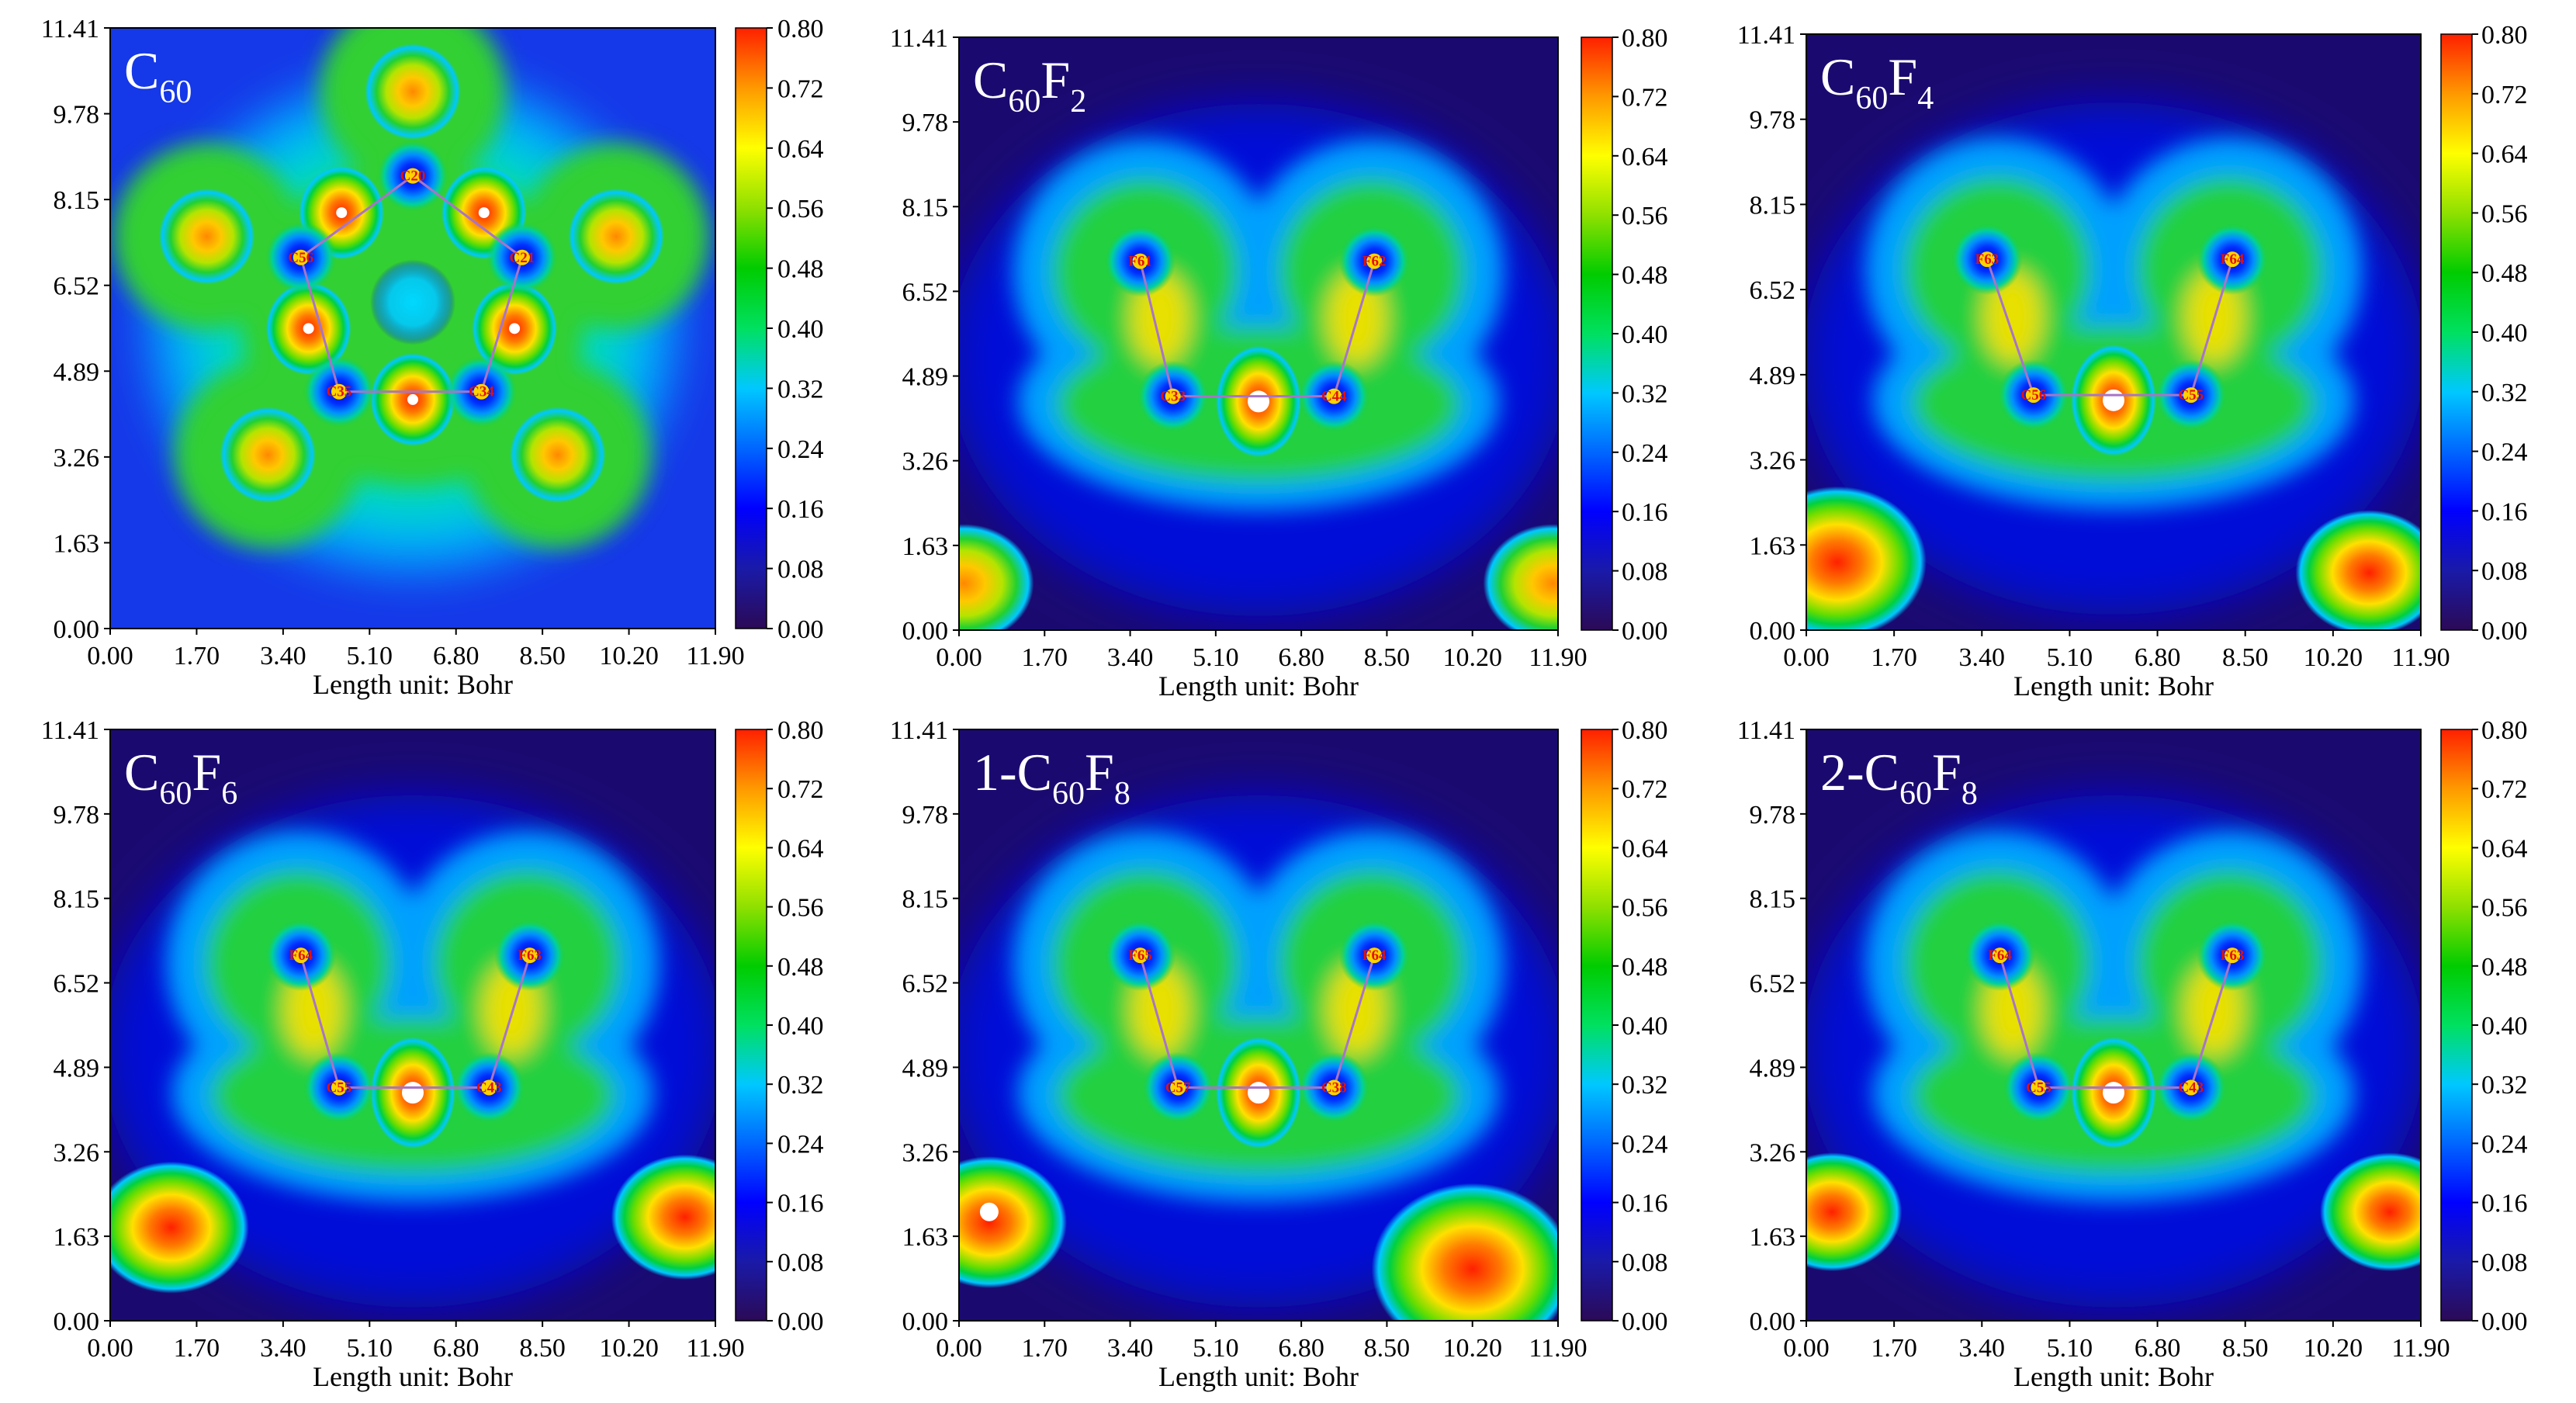 The height and width of the screenshot is (1403, 2576). Describe the element at coordinates (1597, 333) in the screenshot. I see `colorbar` at that location.